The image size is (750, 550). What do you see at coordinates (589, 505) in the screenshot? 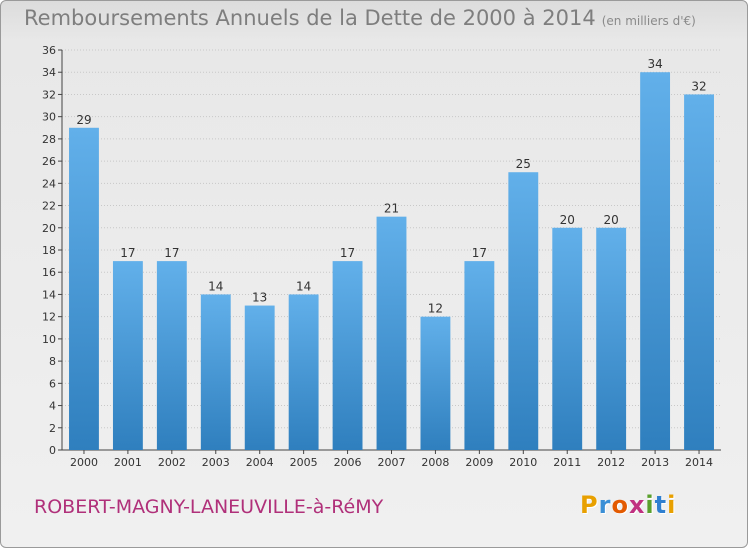
I see `logo-letter: P` at bounding box center [589, 505].